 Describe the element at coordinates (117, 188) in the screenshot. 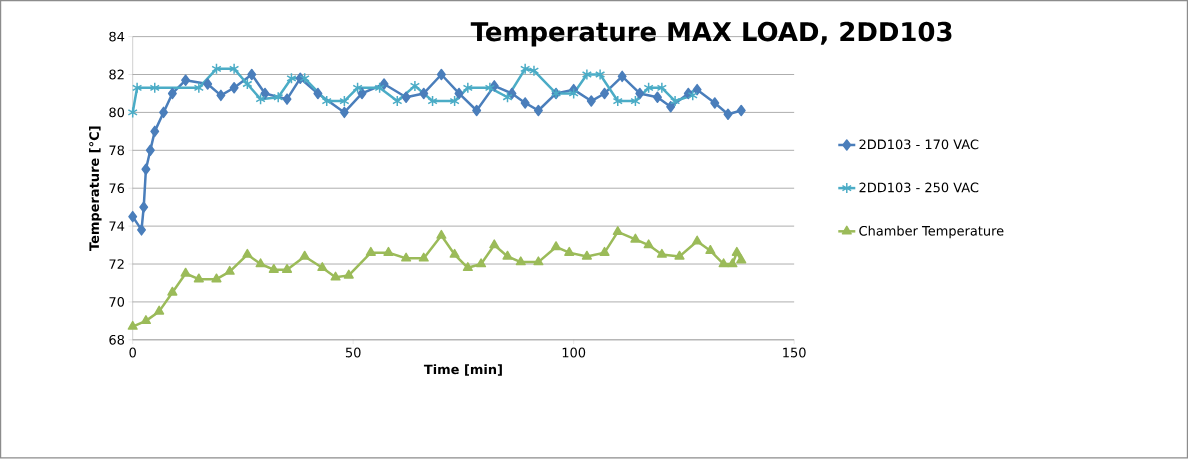

I see `y-tick-label: 76` at that location.